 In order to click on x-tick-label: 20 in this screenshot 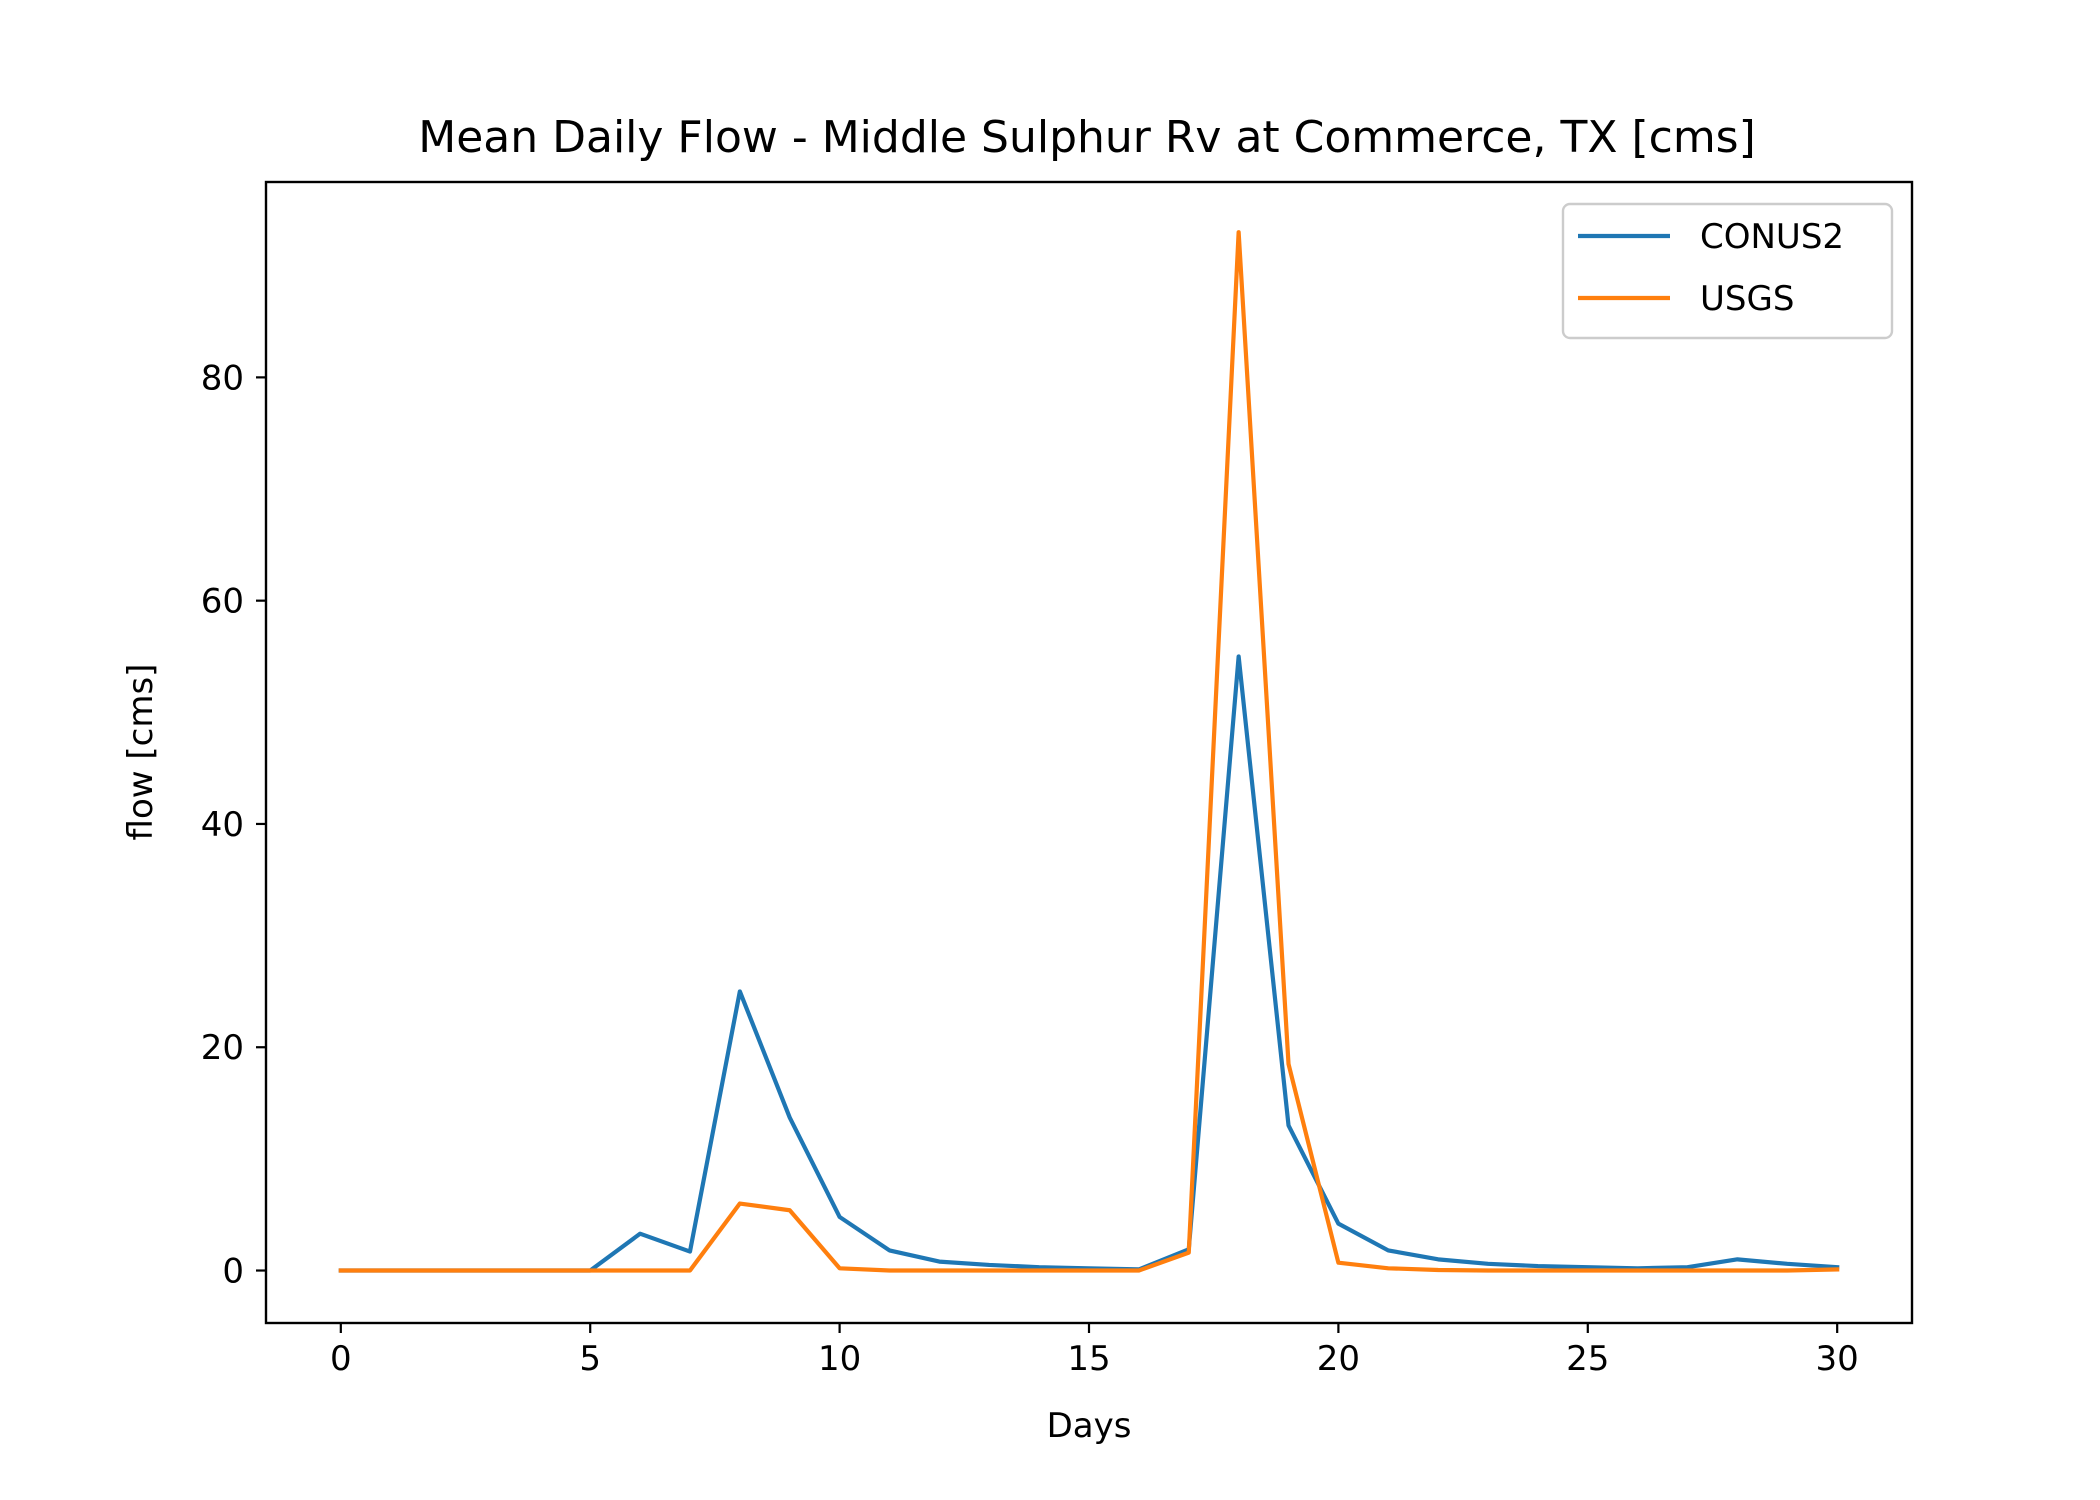, I will do `click(1338, 1359)`.